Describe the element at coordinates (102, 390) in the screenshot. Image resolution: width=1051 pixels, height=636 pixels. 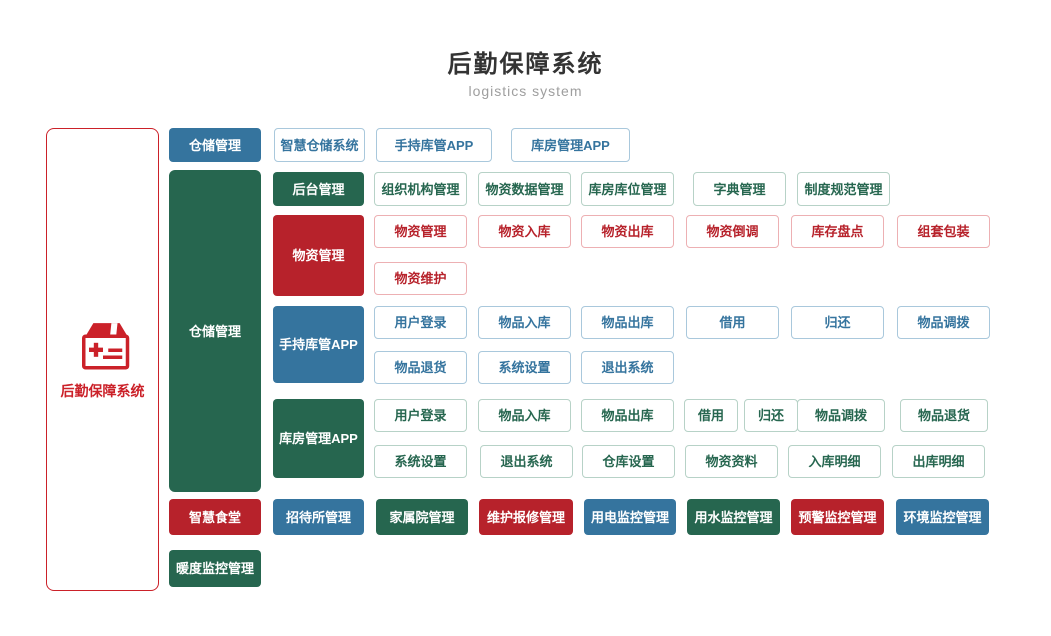
I see `root-system-label: 后勤保障系统` at that location.